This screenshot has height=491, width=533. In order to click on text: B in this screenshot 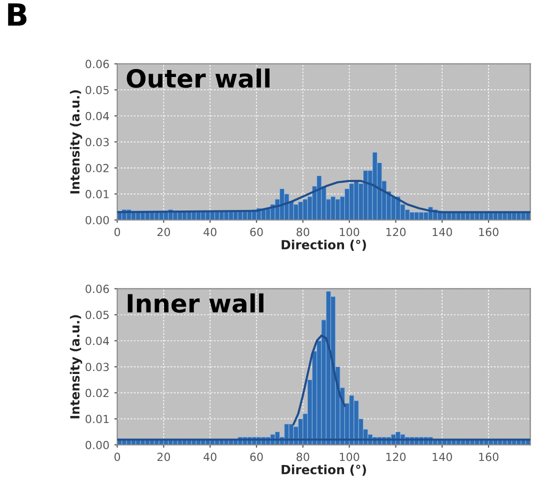, I will do `click(17, 14)`.